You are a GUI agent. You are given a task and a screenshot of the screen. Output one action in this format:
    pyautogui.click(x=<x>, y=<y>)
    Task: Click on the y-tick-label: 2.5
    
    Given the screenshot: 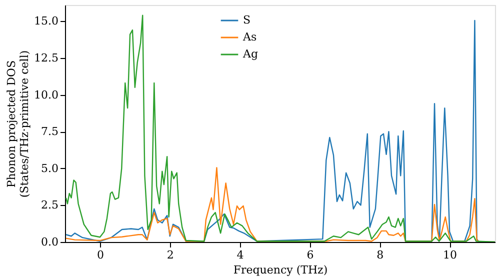 What is the action you would take?
    pyautogui.click(x=49, y=205)
    